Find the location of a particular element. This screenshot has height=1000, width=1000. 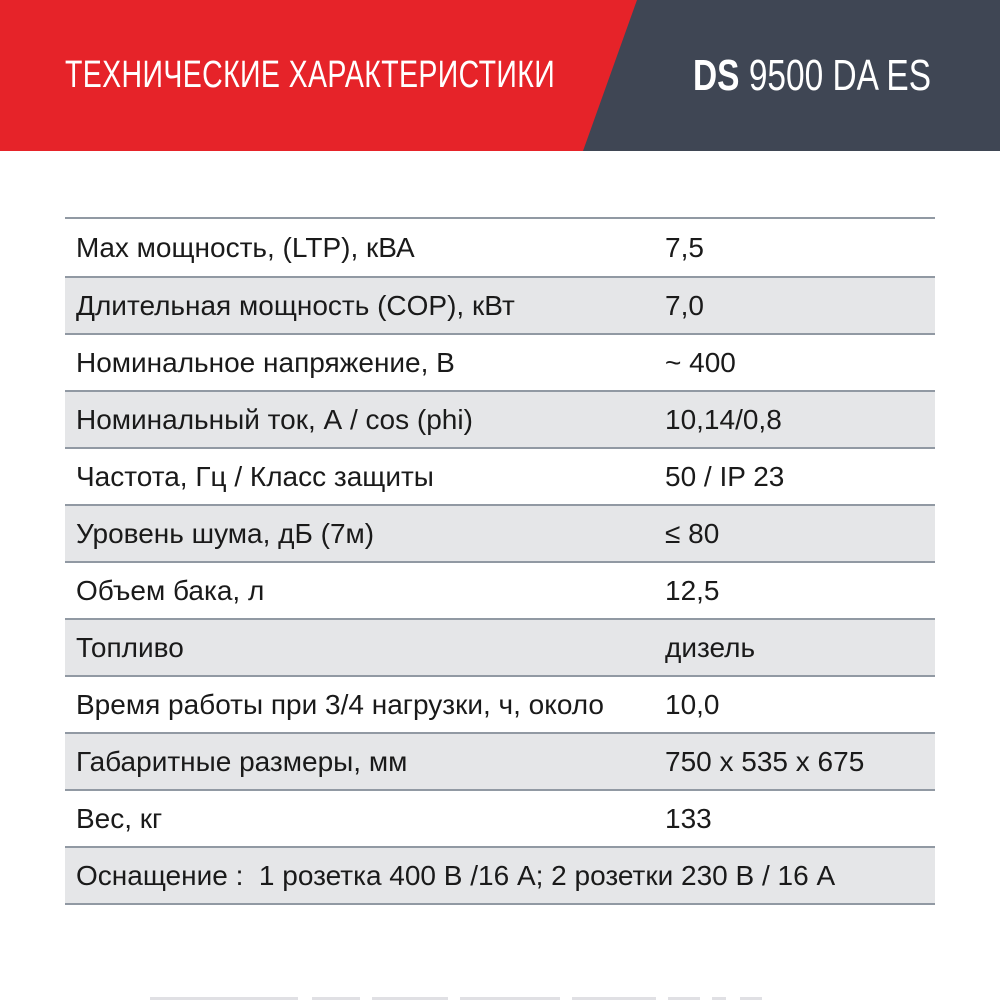

table-row: Номинальное напряжение, В ~ 400 is located at coordinates (500, 361).